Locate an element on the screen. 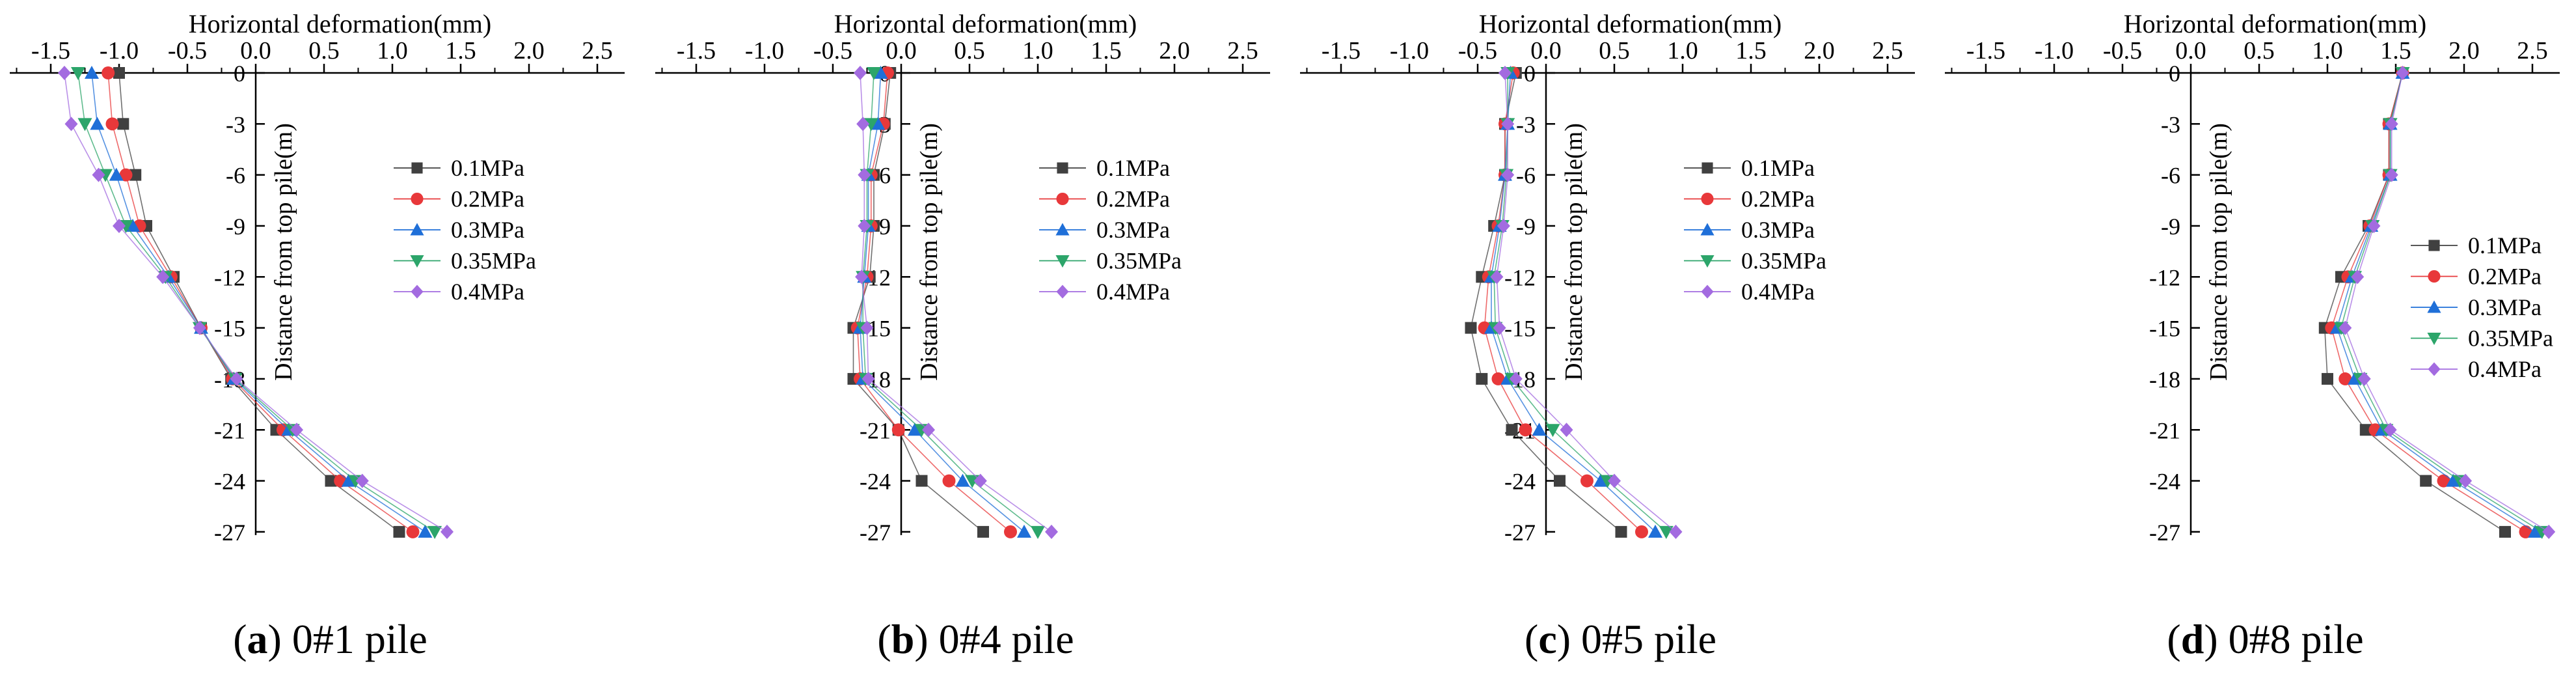 The image size is (2576, 681). x-axis-title: Horizontal deformation(mm) is located at coordinates (985, 23).